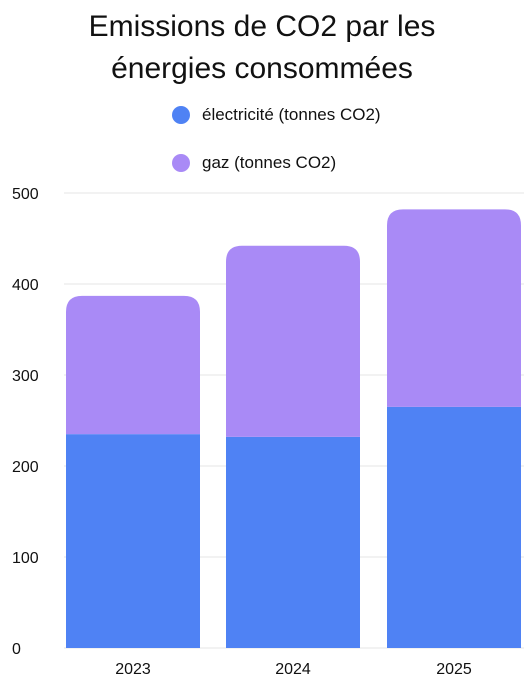 Image resolution: width=524 pixels, height=691 pixels. What do you see at coordinates (16, 649) in the screenshot?
I see `y-tick-label-0: 0` at bounding box center [16, 649].